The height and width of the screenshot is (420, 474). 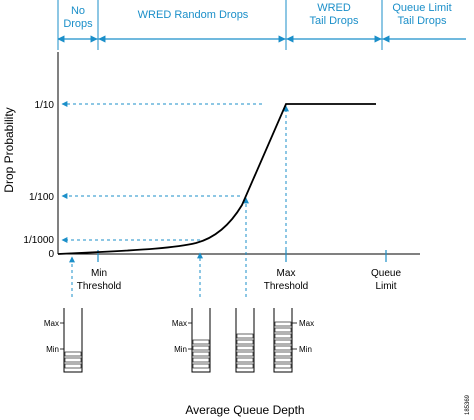 I want to click on y-axis-title: Drop Probability, so click(x=9, y=149).